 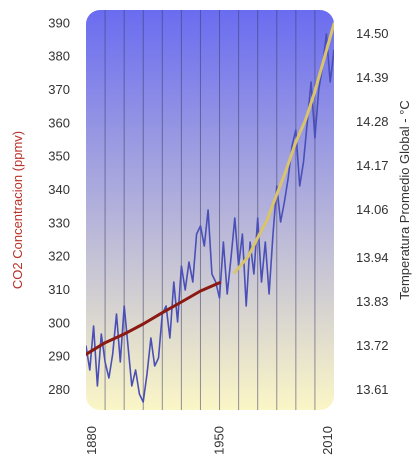 I want to click on y-tick-label: 350, so click(x=59, y=156).